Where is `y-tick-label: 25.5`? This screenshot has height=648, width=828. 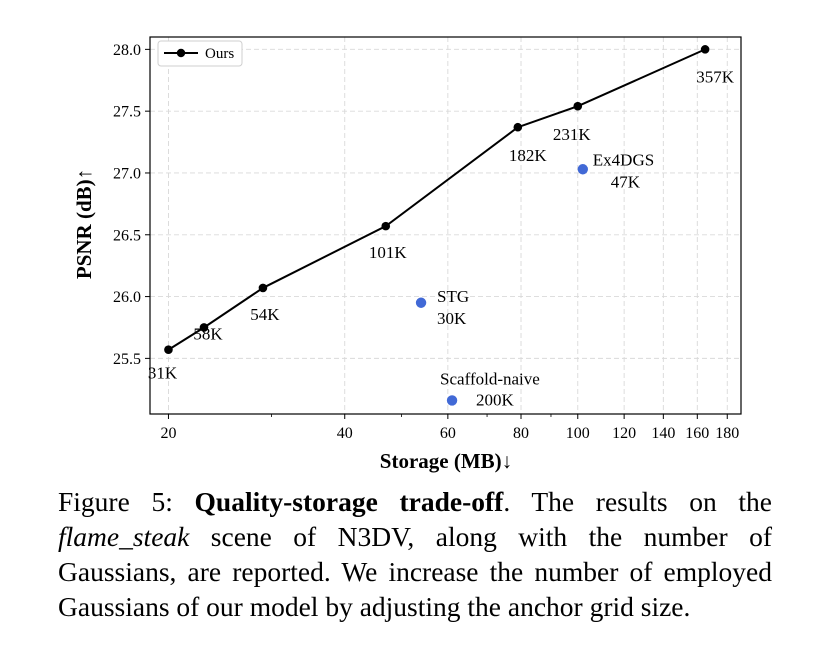
y-tick-label: 25.5 is located at coordinates (127, 359).